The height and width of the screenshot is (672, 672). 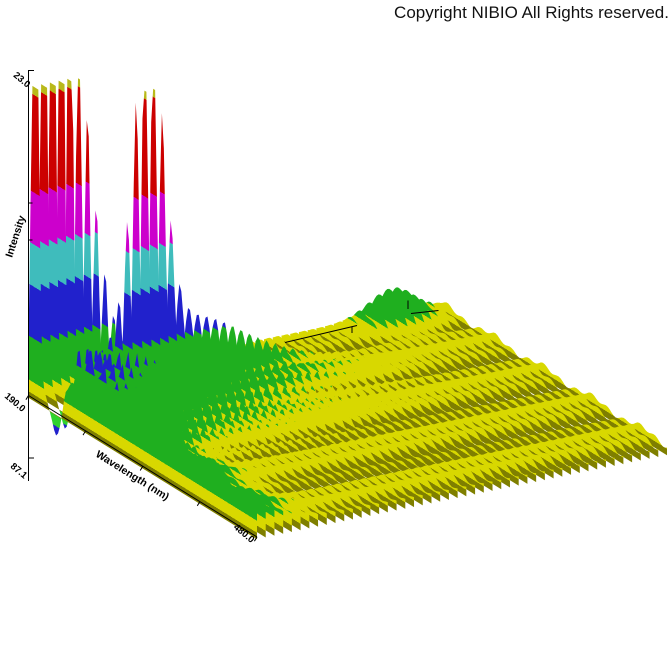 I want to click on wavelength-axis-line, so click(x=143, y=466).